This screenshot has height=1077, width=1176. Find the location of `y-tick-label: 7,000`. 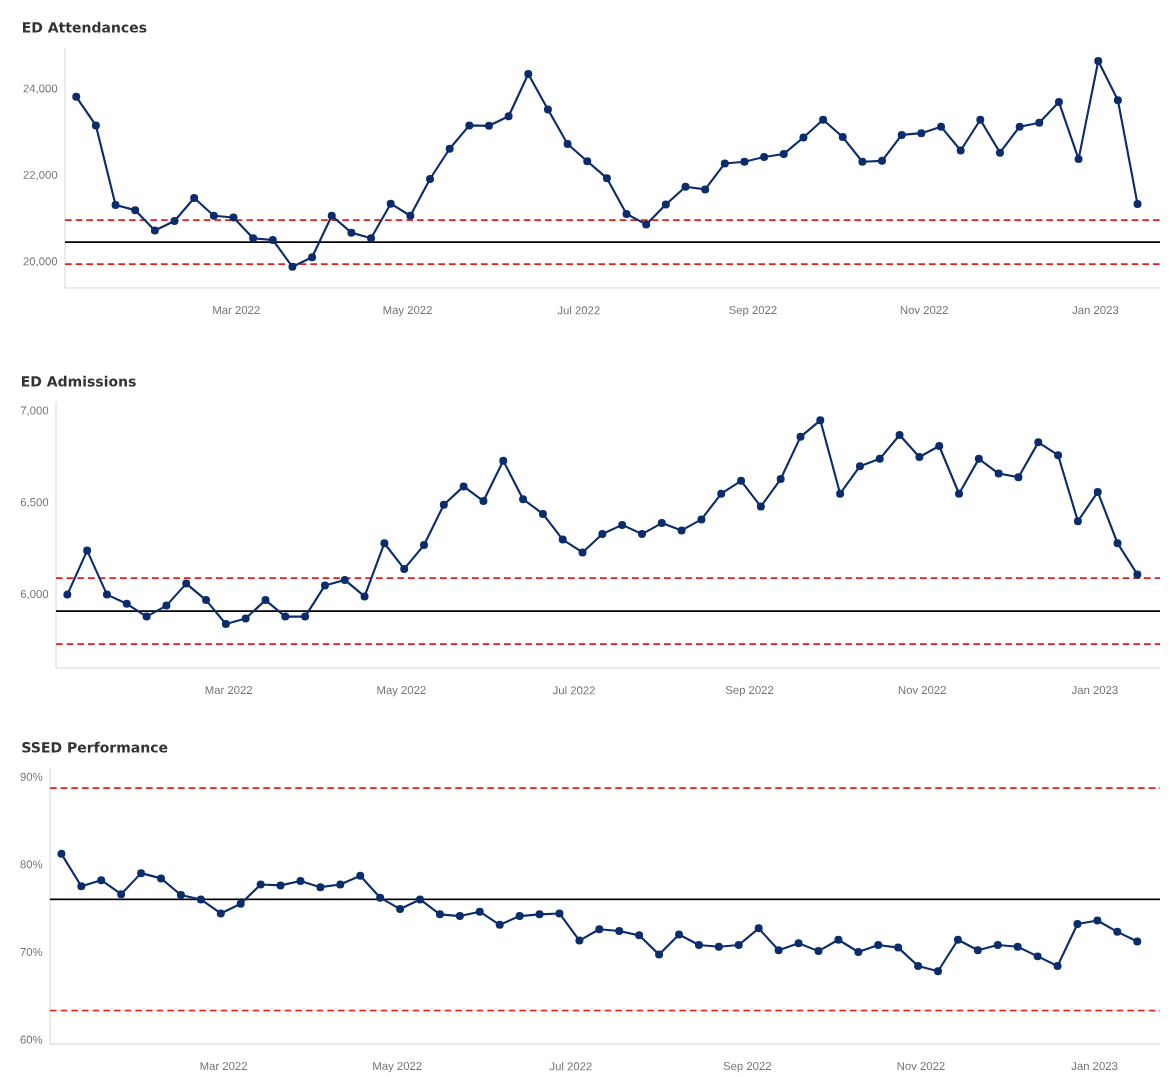

y-tick-label: 7,000 is located at coordinates (34, 411).